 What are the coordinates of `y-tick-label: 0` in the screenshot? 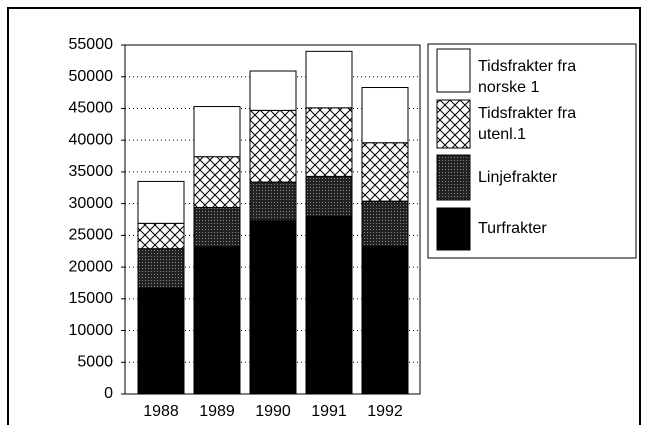 It's located at (108, 393).